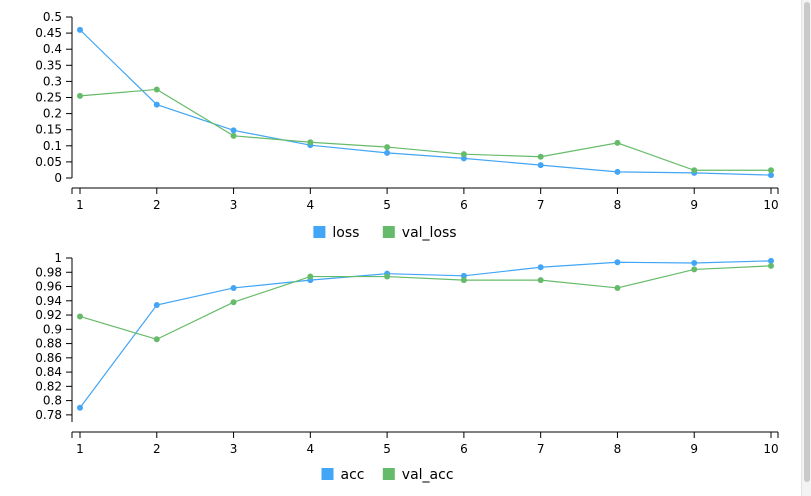 The height and width of the screenshot is (496, 811). I want to click on y-tick-label: 0.94, so click(48, 301).